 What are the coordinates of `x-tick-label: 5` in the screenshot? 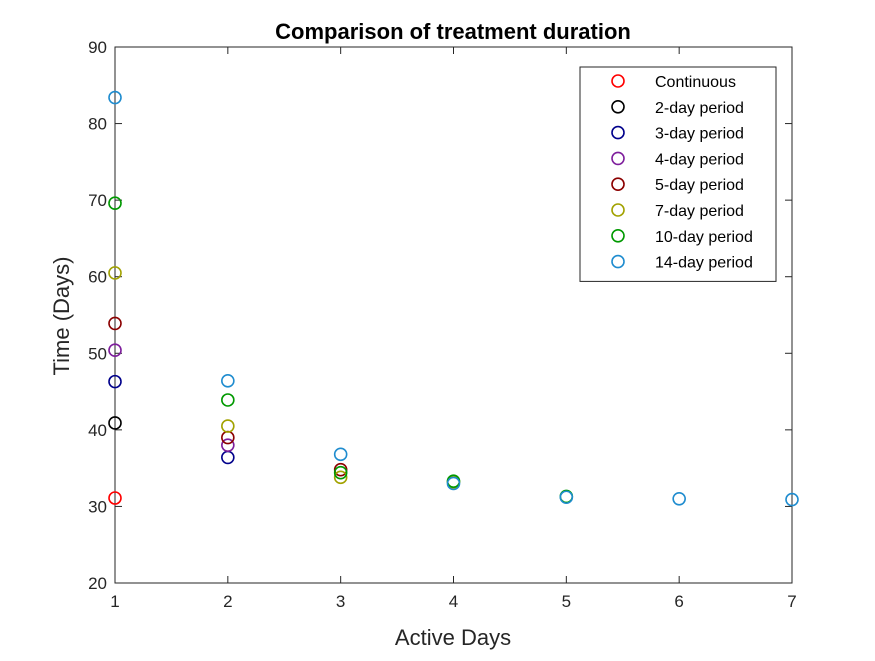 It's located at (566, 601).